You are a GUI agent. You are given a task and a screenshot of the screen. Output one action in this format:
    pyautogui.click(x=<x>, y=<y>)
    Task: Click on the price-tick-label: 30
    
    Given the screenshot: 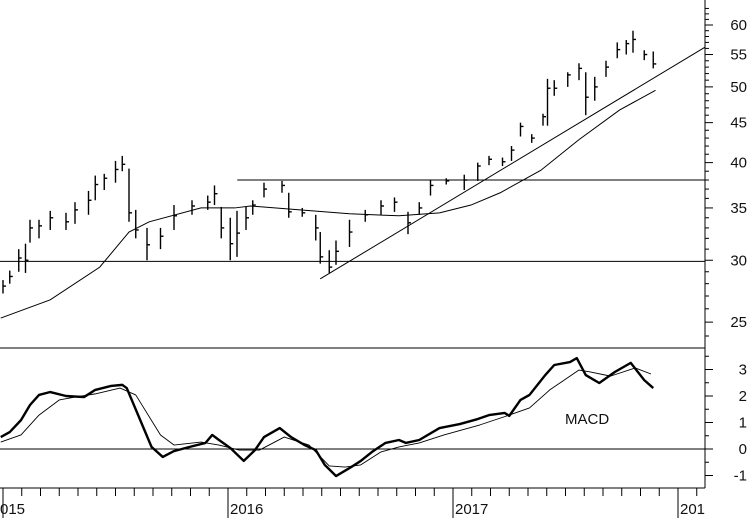 What is the action you would take?
    pyautogui.click(x=738, y=260)
    